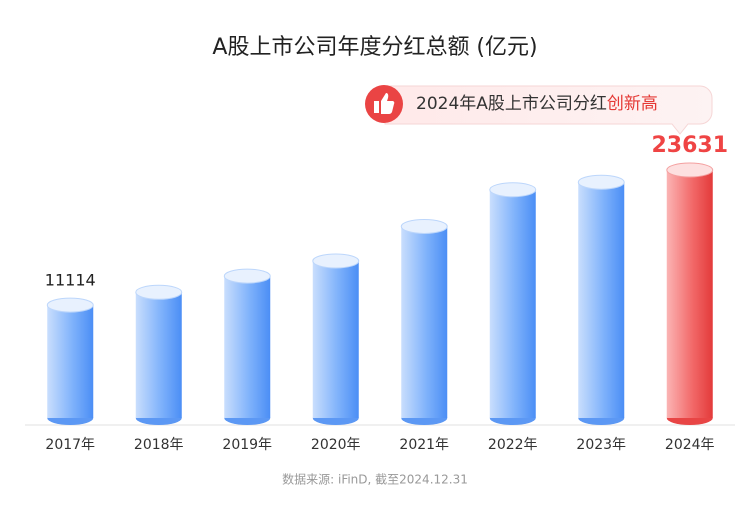 The image size is (750, 514). Describe the element at coordinates (70, 445) in the screenshot. I see `x-tick-label: 2017年` at that location.